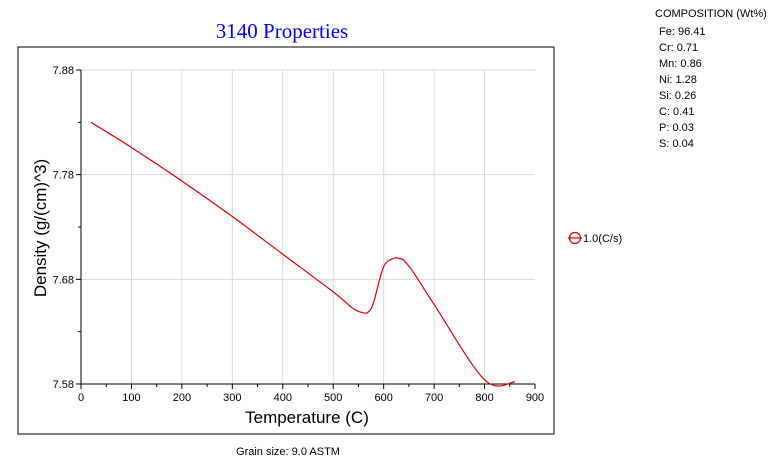 The image size is (782, 475). I want to click on composition-title: COMPOSITION (Wt%), so click(711, 14).